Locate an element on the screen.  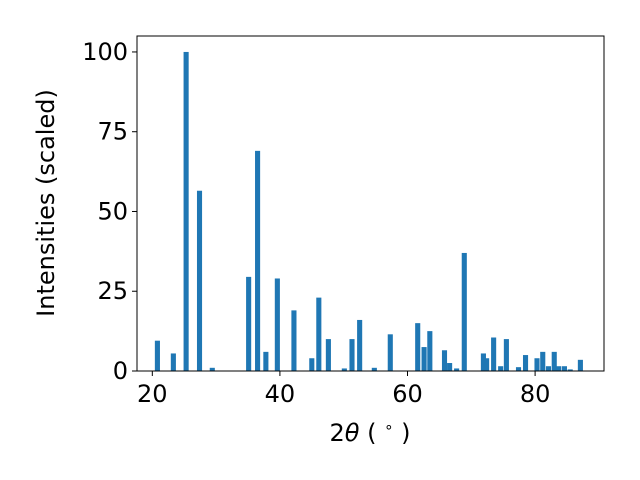
y-tick-label: 25 is located at coordinates (112, 291).